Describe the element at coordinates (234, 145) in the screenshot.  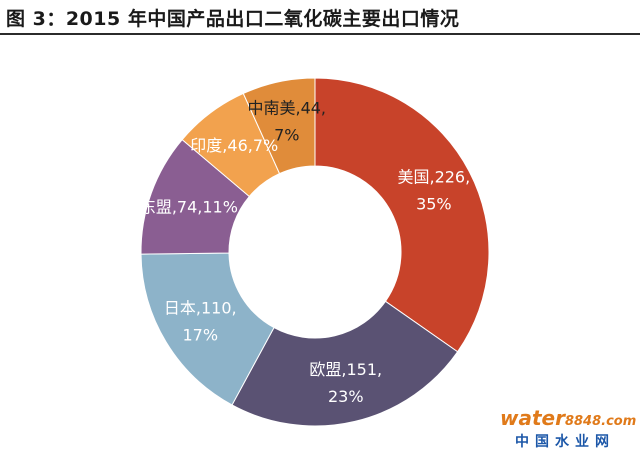
I see `slice-label-印度: 印度,46,7%` at that location.